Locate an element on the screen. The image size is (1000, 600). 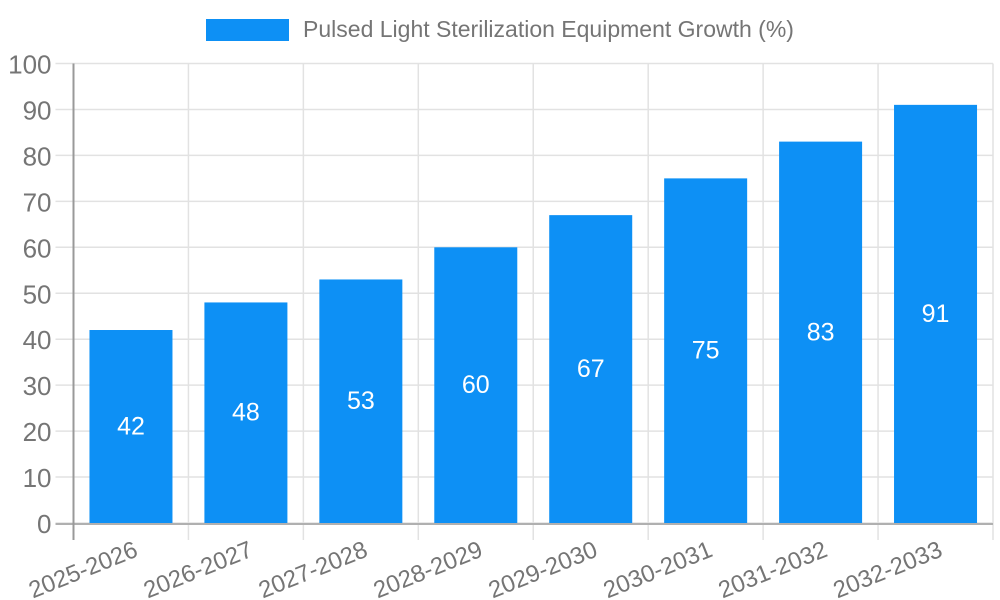
legend-swatch is located at coordinates (248, 29).